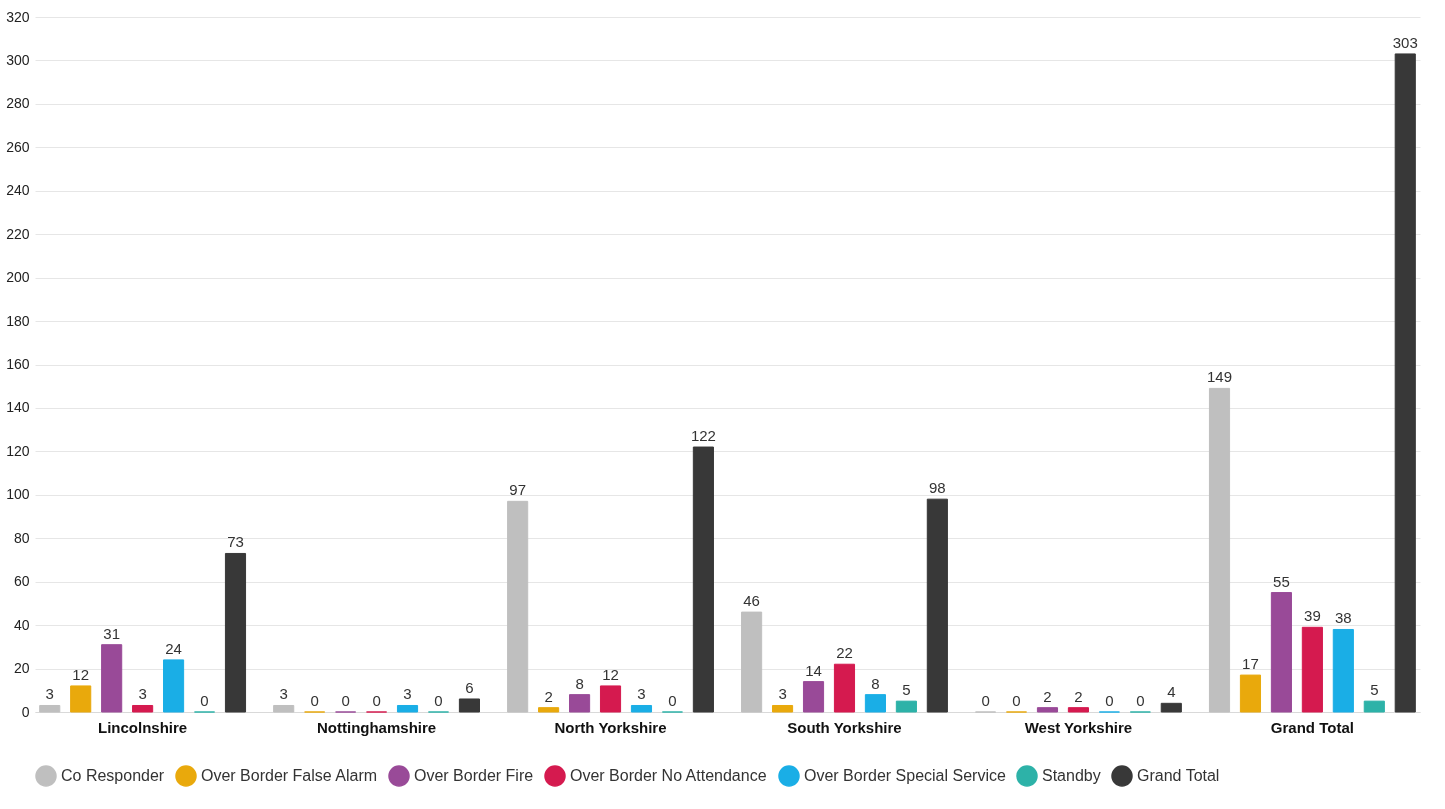  What do you see at coordinates (469, 687) in the screenshot?
I see `data-label: 6` at bounding box center [469, 687].